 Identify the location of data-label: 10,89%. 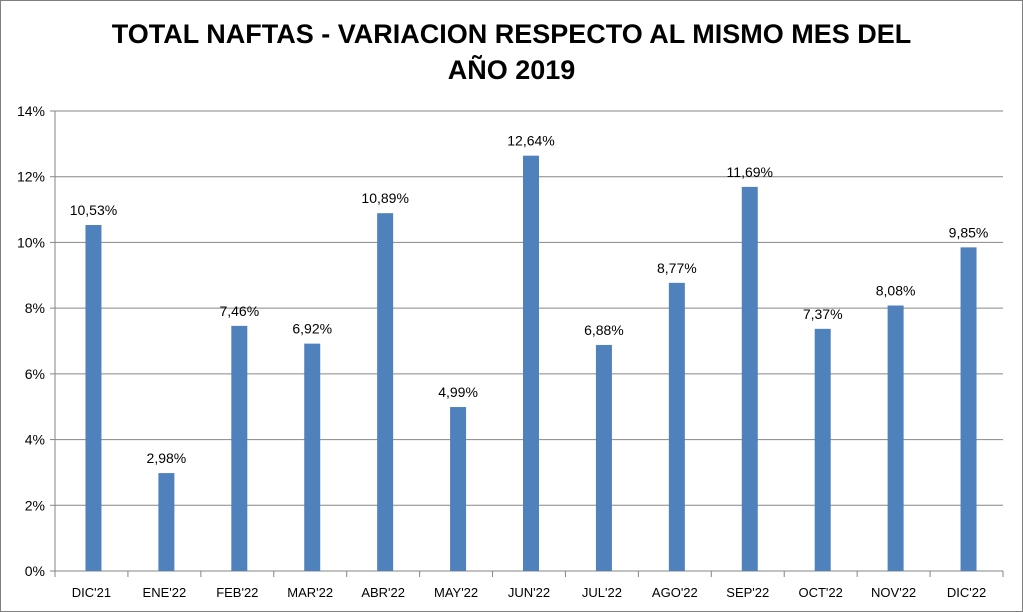
(384, 198).